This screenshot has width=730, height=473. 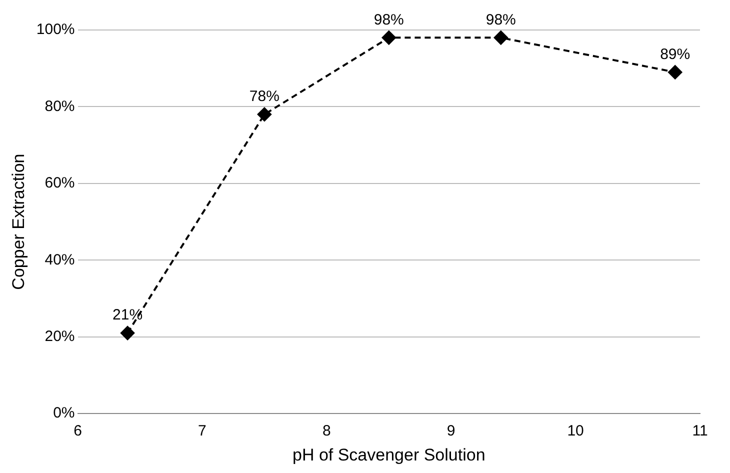 I want to click on x-tick-label: 10, so click(x=575, y=431).